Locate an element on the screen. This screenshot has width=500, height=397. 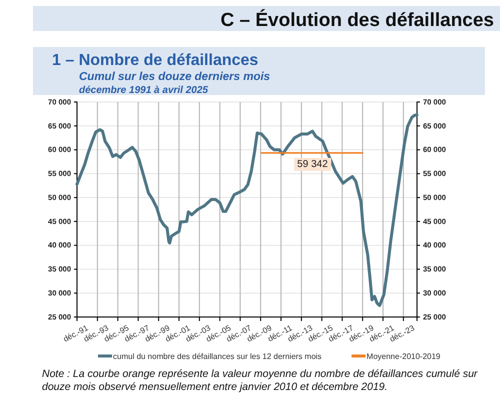
annotation: 59 342 is located at coordinates (312, 164).